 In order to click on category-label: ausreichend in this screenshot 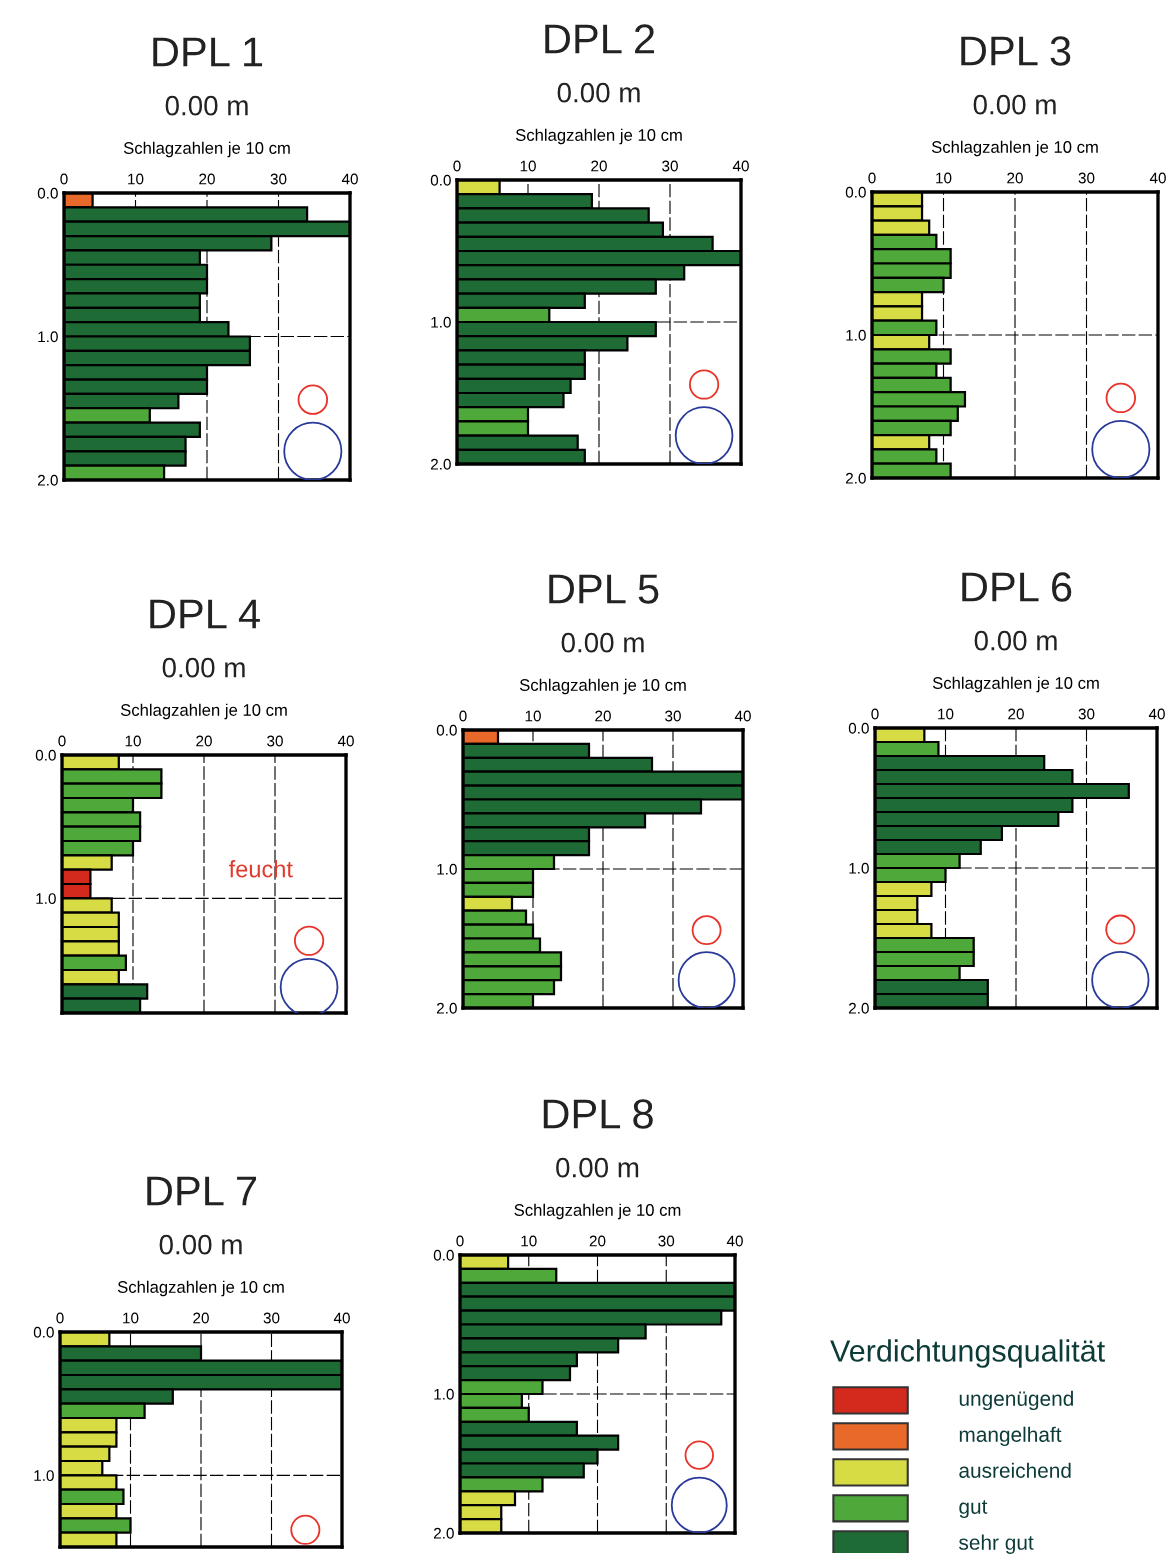, I will do `click(1015, 1470)`.